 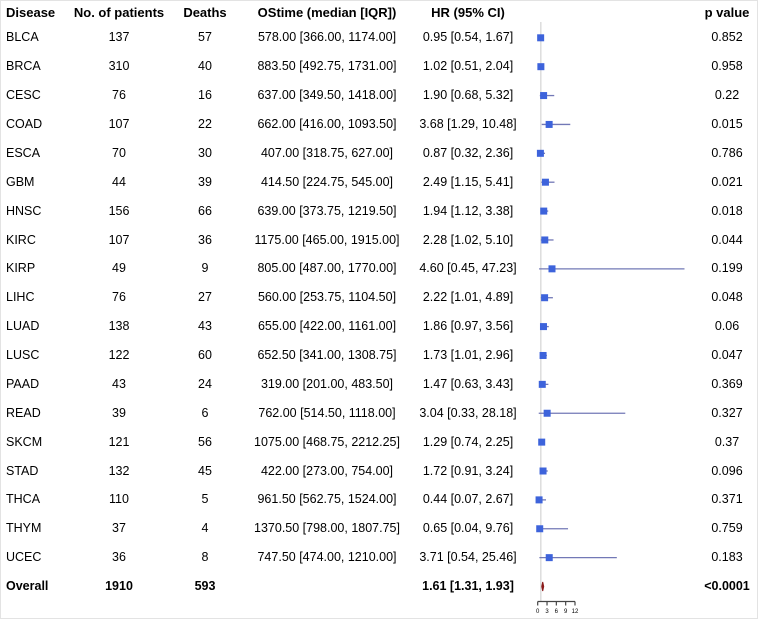 What do you see at coordinates (727, 37) in the screenshot?
I see `cell-pvalue: 0.852` at bounding box center [727, 37].